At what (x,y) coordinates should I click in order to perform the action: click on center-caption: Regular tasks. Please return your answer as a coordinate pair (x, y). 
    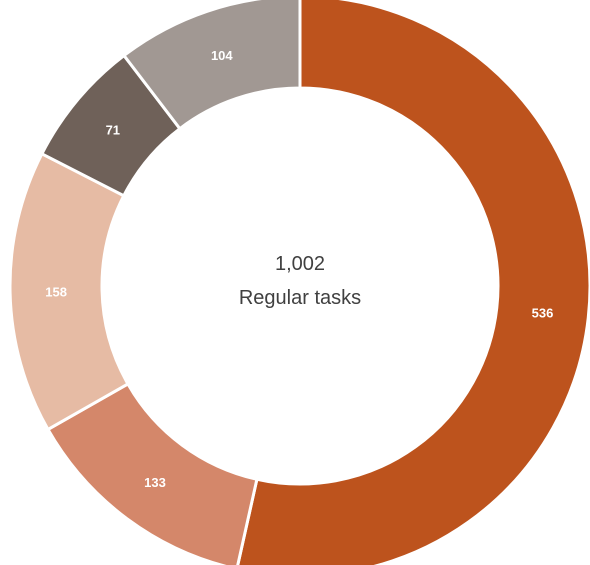
    Looking at the image, I should click on (300, 298).